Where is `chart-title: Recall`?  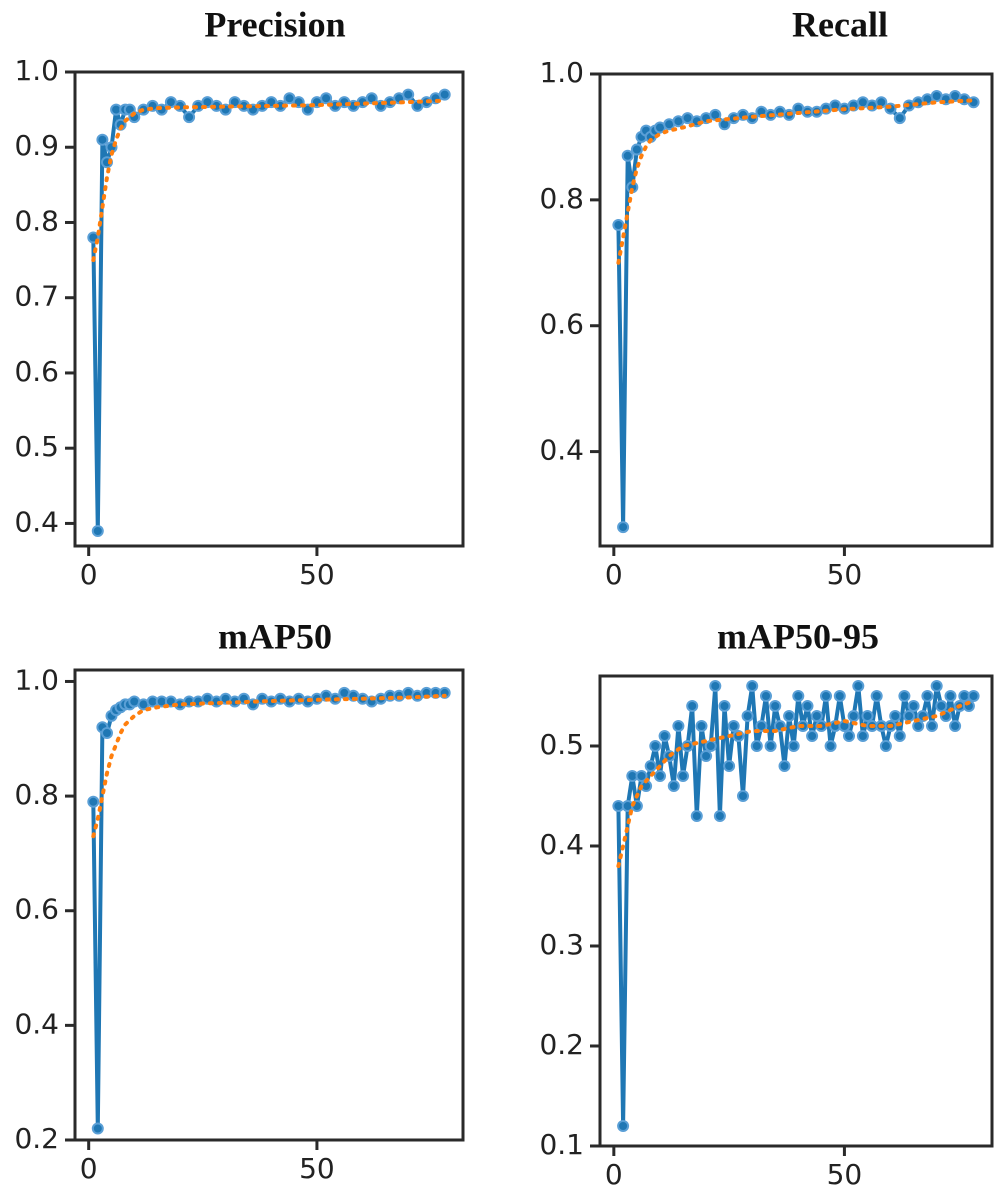 chart-title: Recall is located at coordinates (840, 24).